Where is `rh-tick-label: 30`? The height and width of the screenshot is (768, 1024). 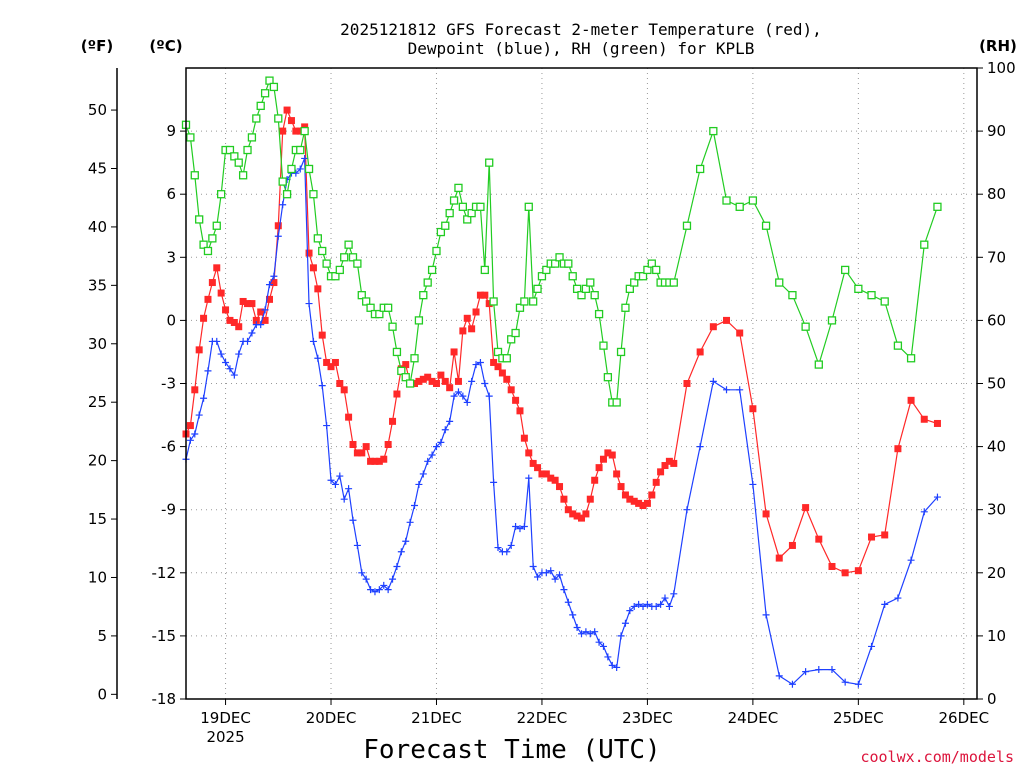 rh-tick-label: 30 is located at coordinates (996, 510).